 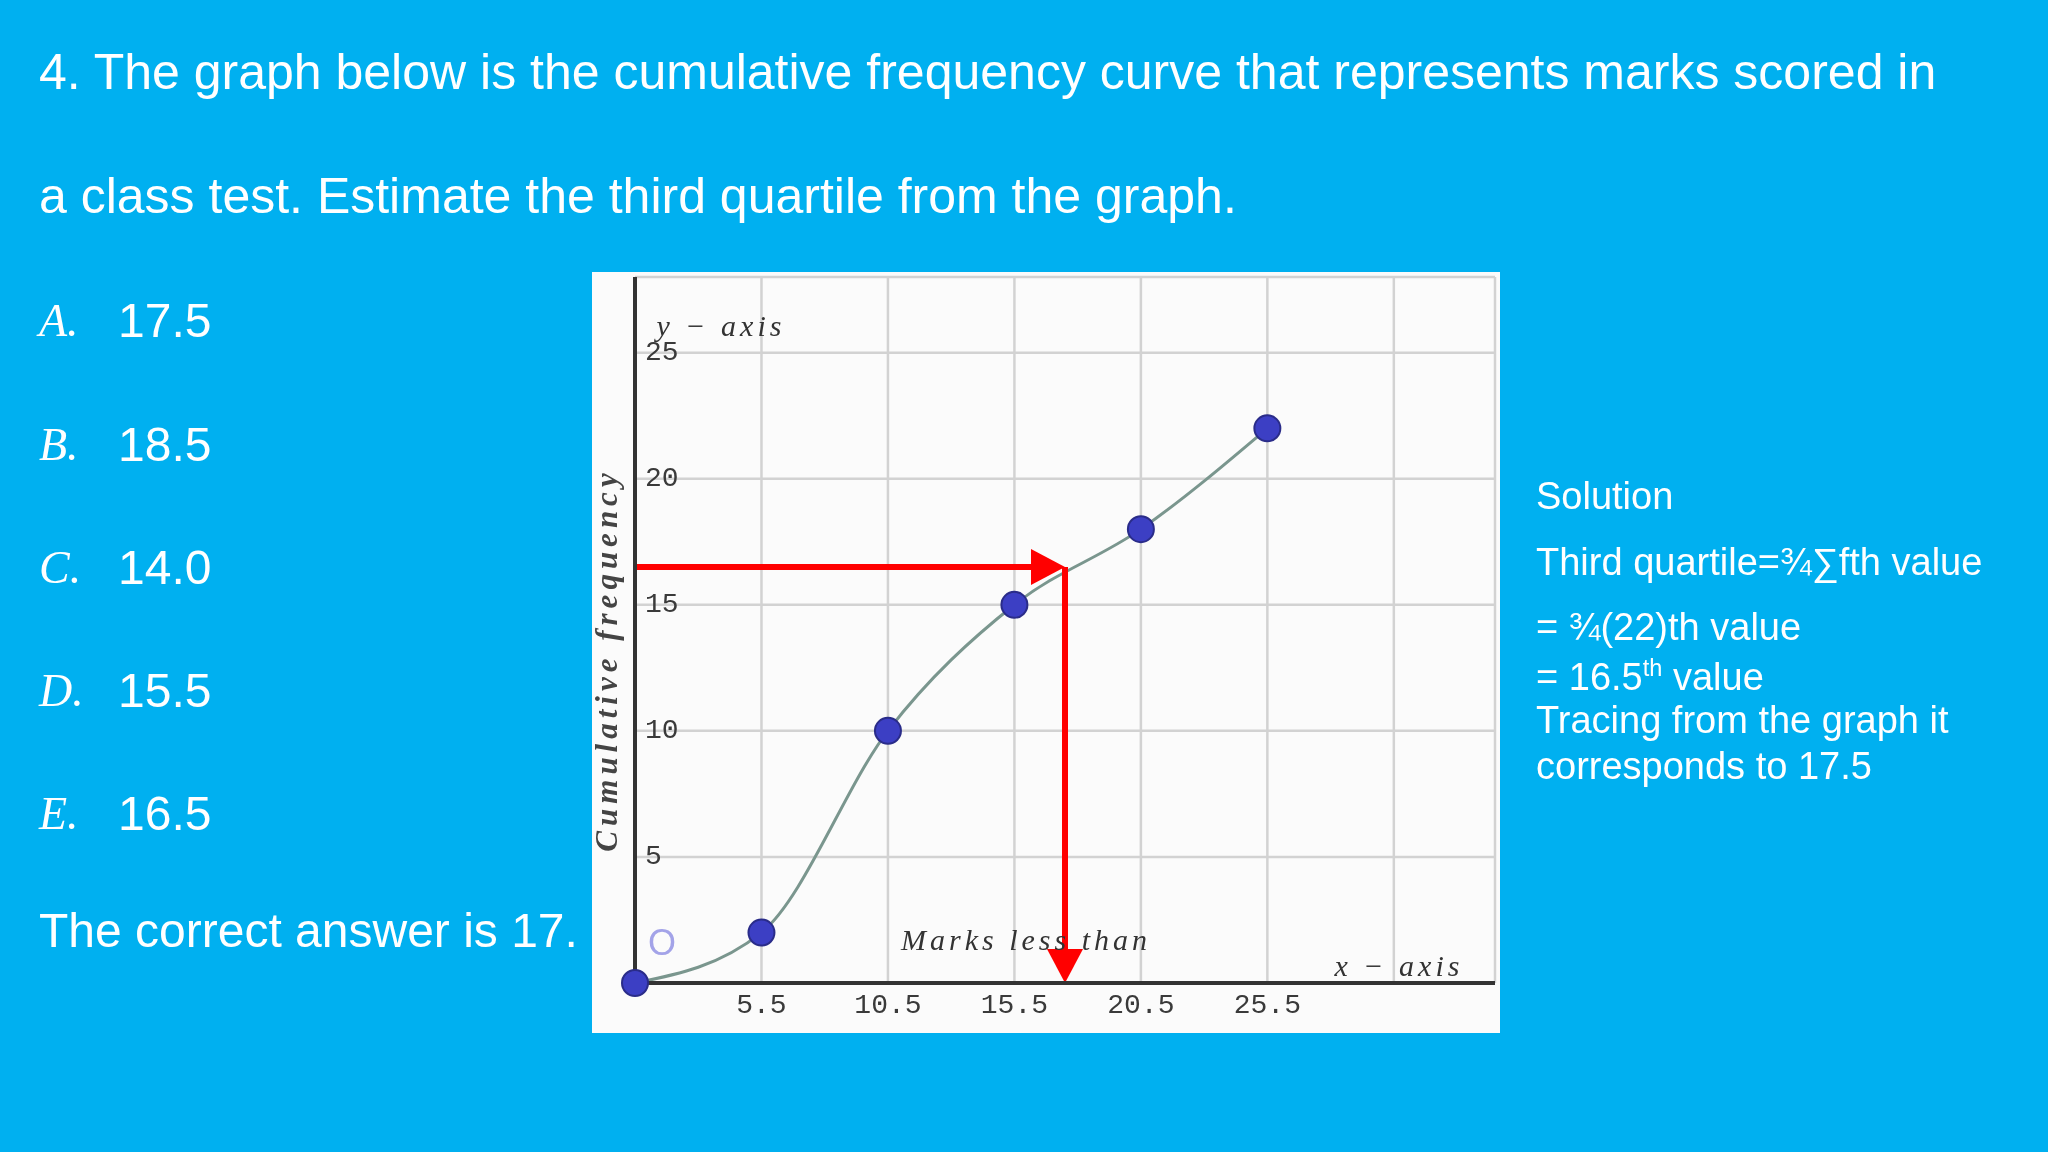 I want to click on x-tick-label: 20.5, so click(x=1141, y=1005).